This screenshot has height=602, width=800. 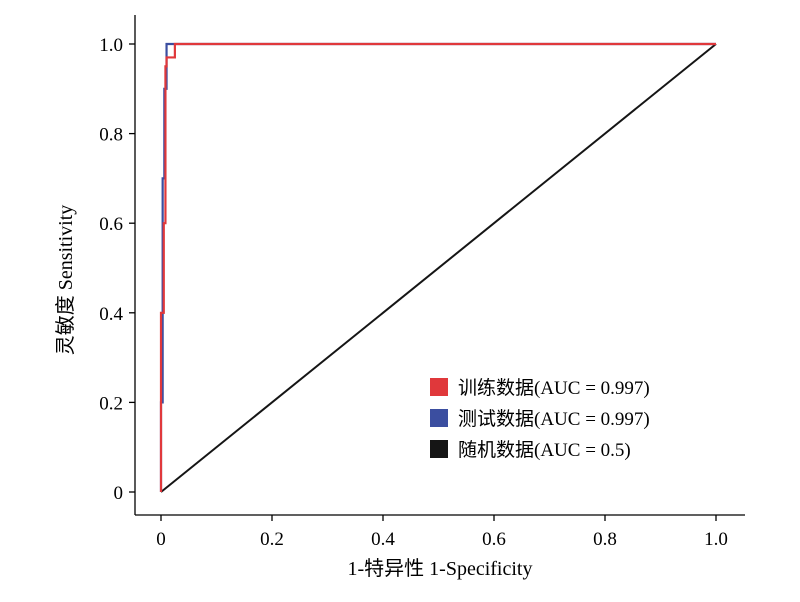 I want to click on x-axis-title: 1-特异性 1-Specificity, so click(x=440, y=568).